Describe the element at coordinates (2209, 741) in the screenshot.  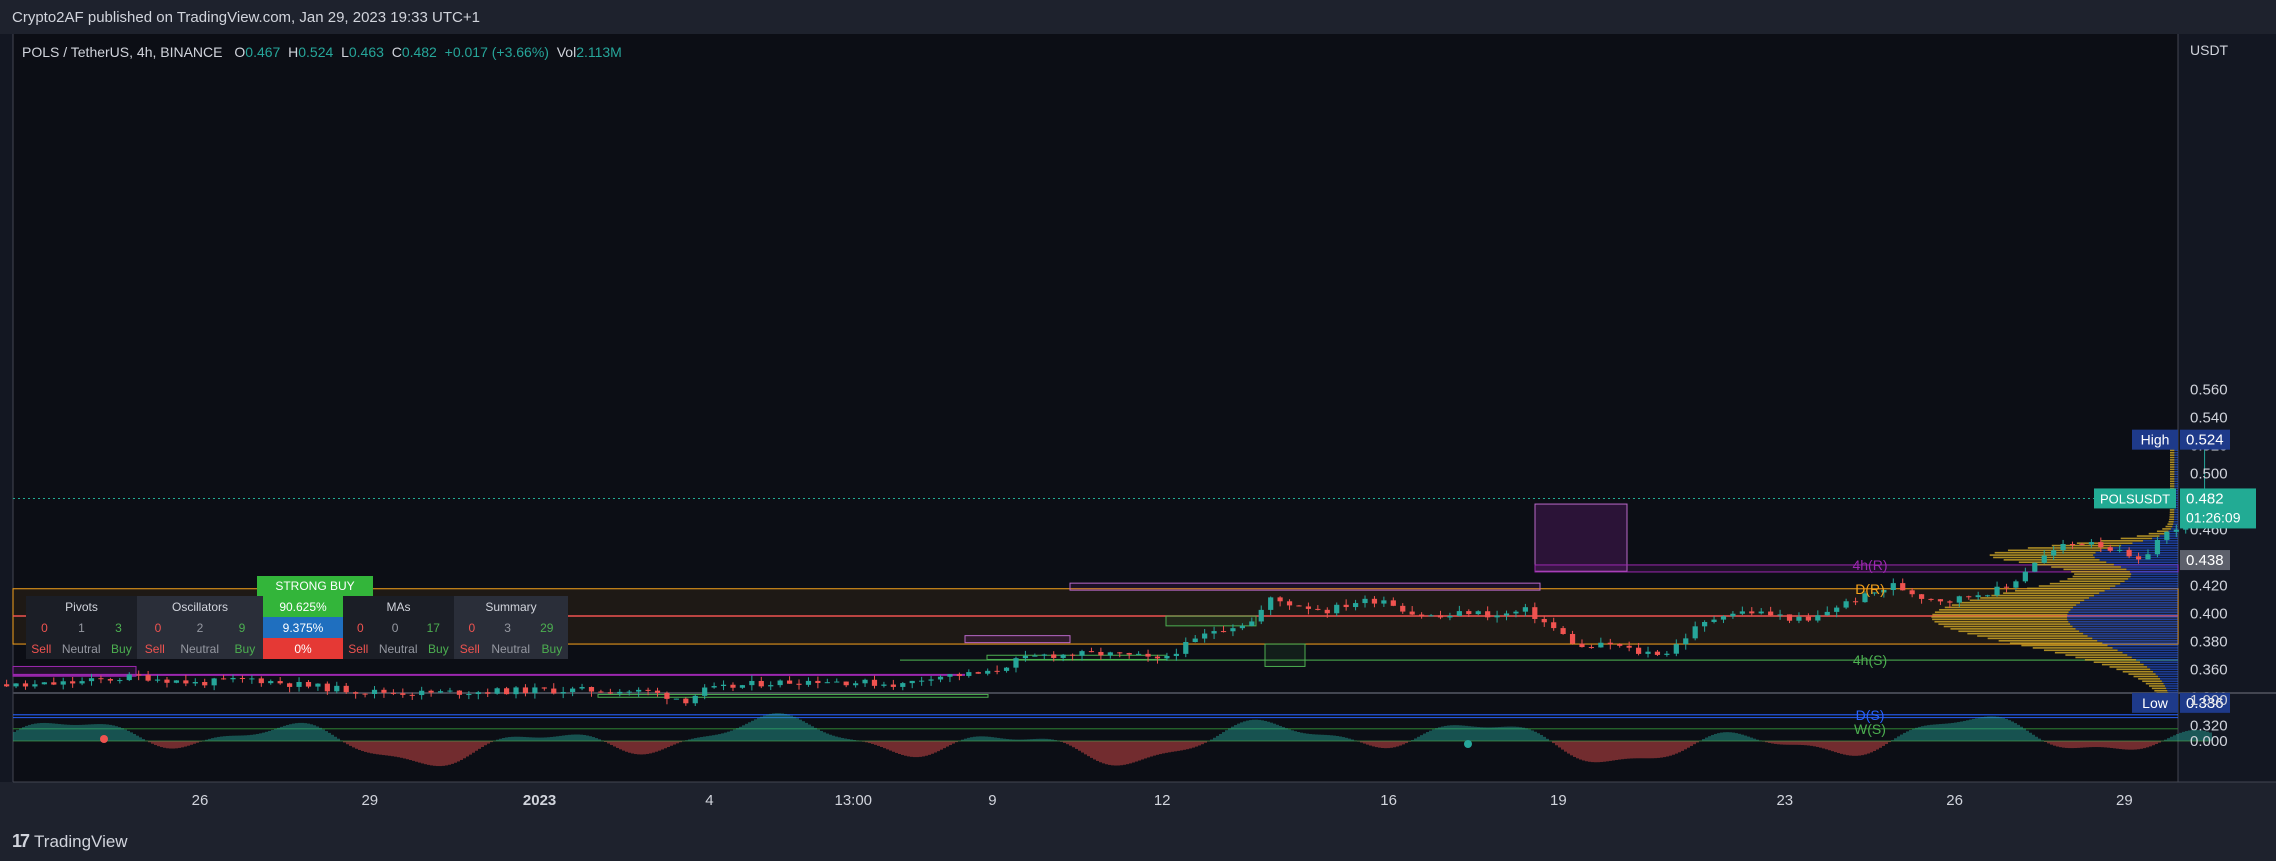
I see `oscillator-tick-label: 0.000` at that location.